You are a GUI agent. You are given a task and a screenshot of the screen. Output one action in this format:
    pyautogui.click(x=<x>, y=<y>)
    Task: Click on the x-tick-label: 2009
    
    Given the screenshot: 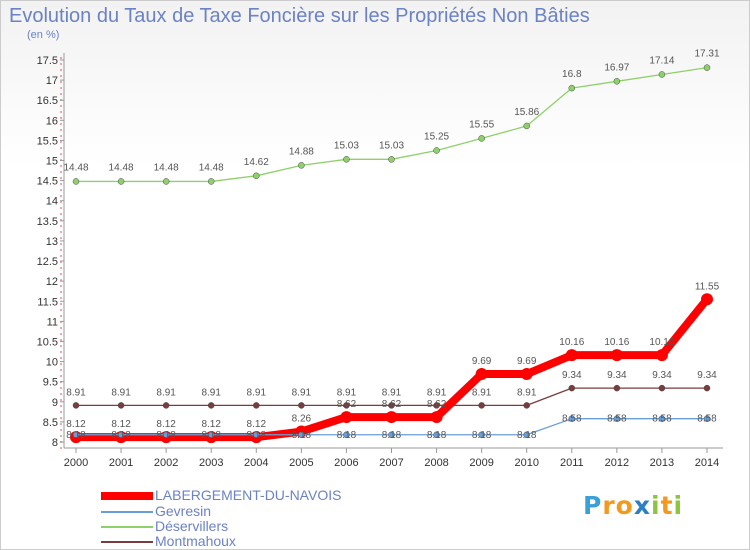 What is the action you would take?
    pyautogui.click(x=481, y=463)
    